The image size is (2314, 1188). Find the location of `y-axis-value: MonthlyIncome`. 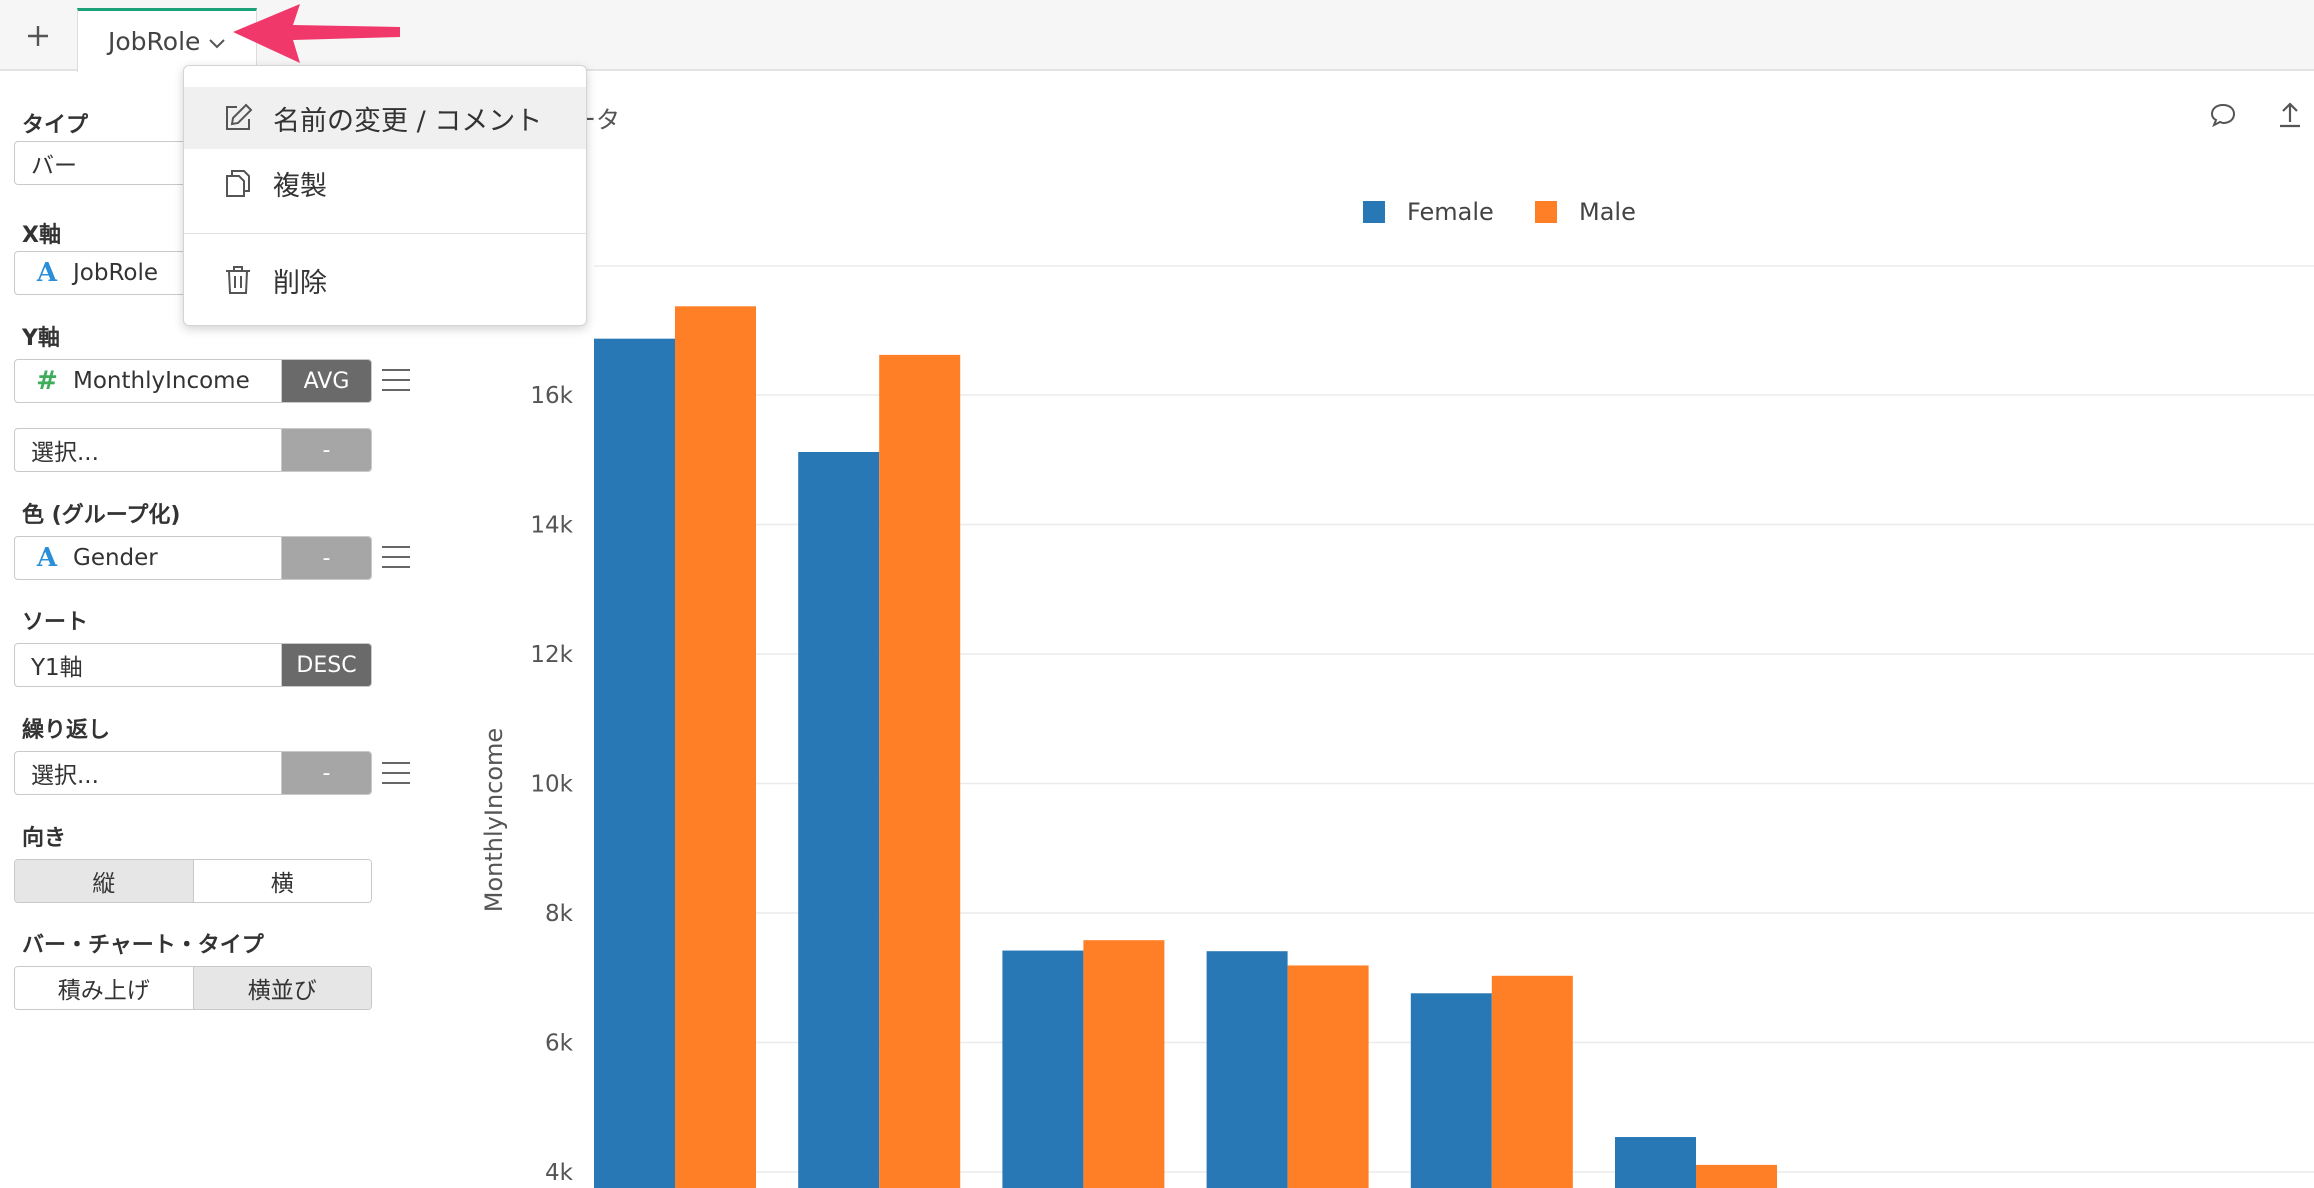

y-axis-value: MonthlyIncome is located at coordinates (161, 381).